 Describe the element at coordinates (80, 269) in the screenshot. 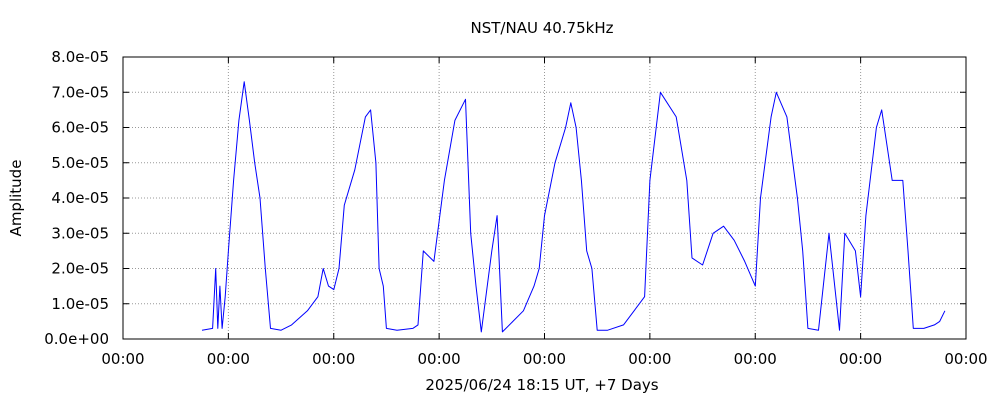

I see `y-tick-label: 2.0e-05` at that location.